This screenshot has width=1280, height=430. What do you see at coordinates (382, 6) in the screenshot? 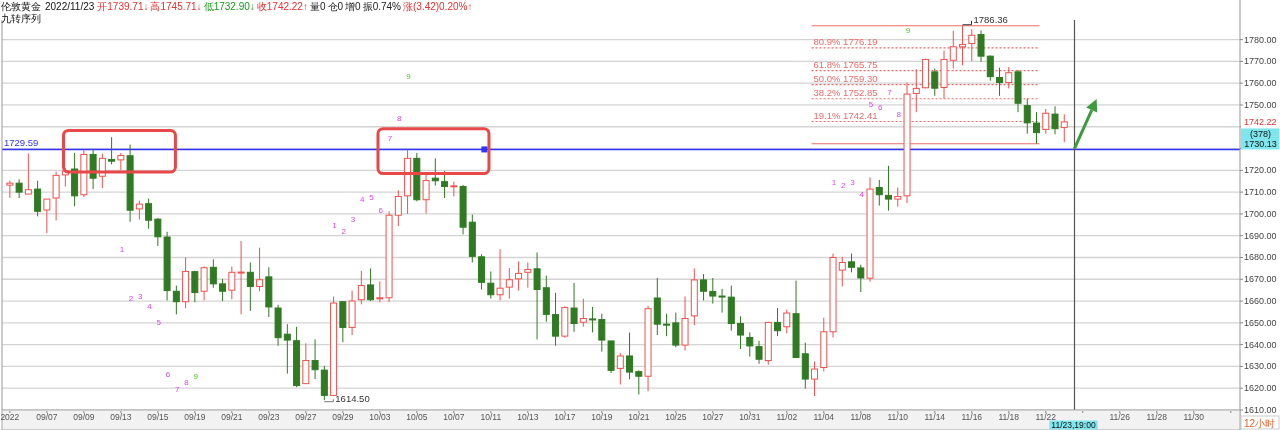
I see `text: 振0.74%` at bounding box center [382, 6].